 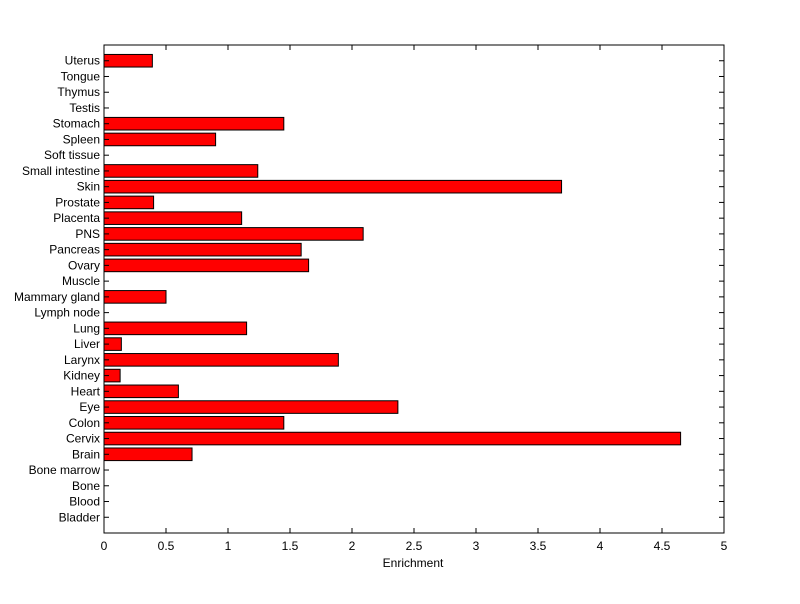 What do you see at coordinates (129, 202) in the screenshot?
I see `bar-prostate` at bounding box center [129, 202].